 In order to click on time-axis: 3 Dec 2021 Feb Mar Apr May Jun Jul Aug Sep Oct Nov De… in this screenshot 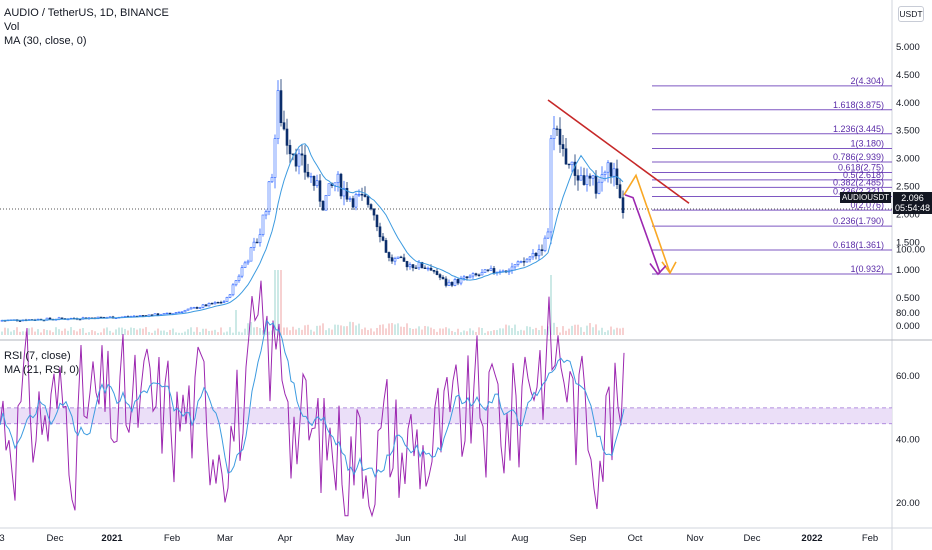, I will do `click(439, 538)`.